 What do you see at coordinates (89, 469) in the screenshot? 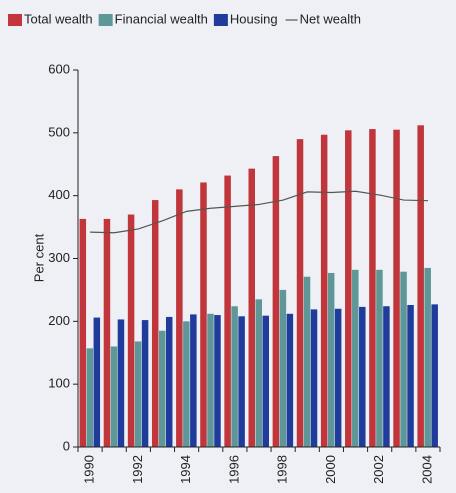
I see `x-tick-label: 1990` at bounding box center [89, 469].